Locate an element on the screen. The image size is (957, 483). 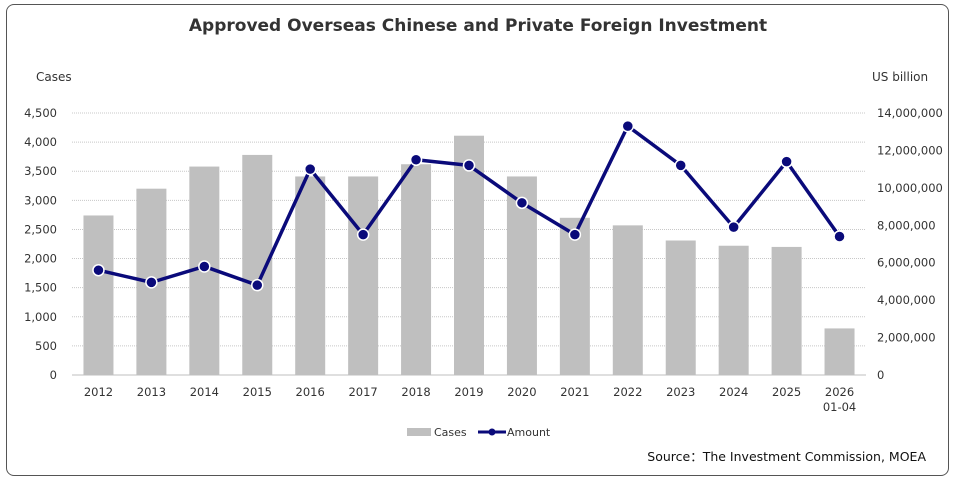
legend: Cases Amount is located at coordinates (479, 432).